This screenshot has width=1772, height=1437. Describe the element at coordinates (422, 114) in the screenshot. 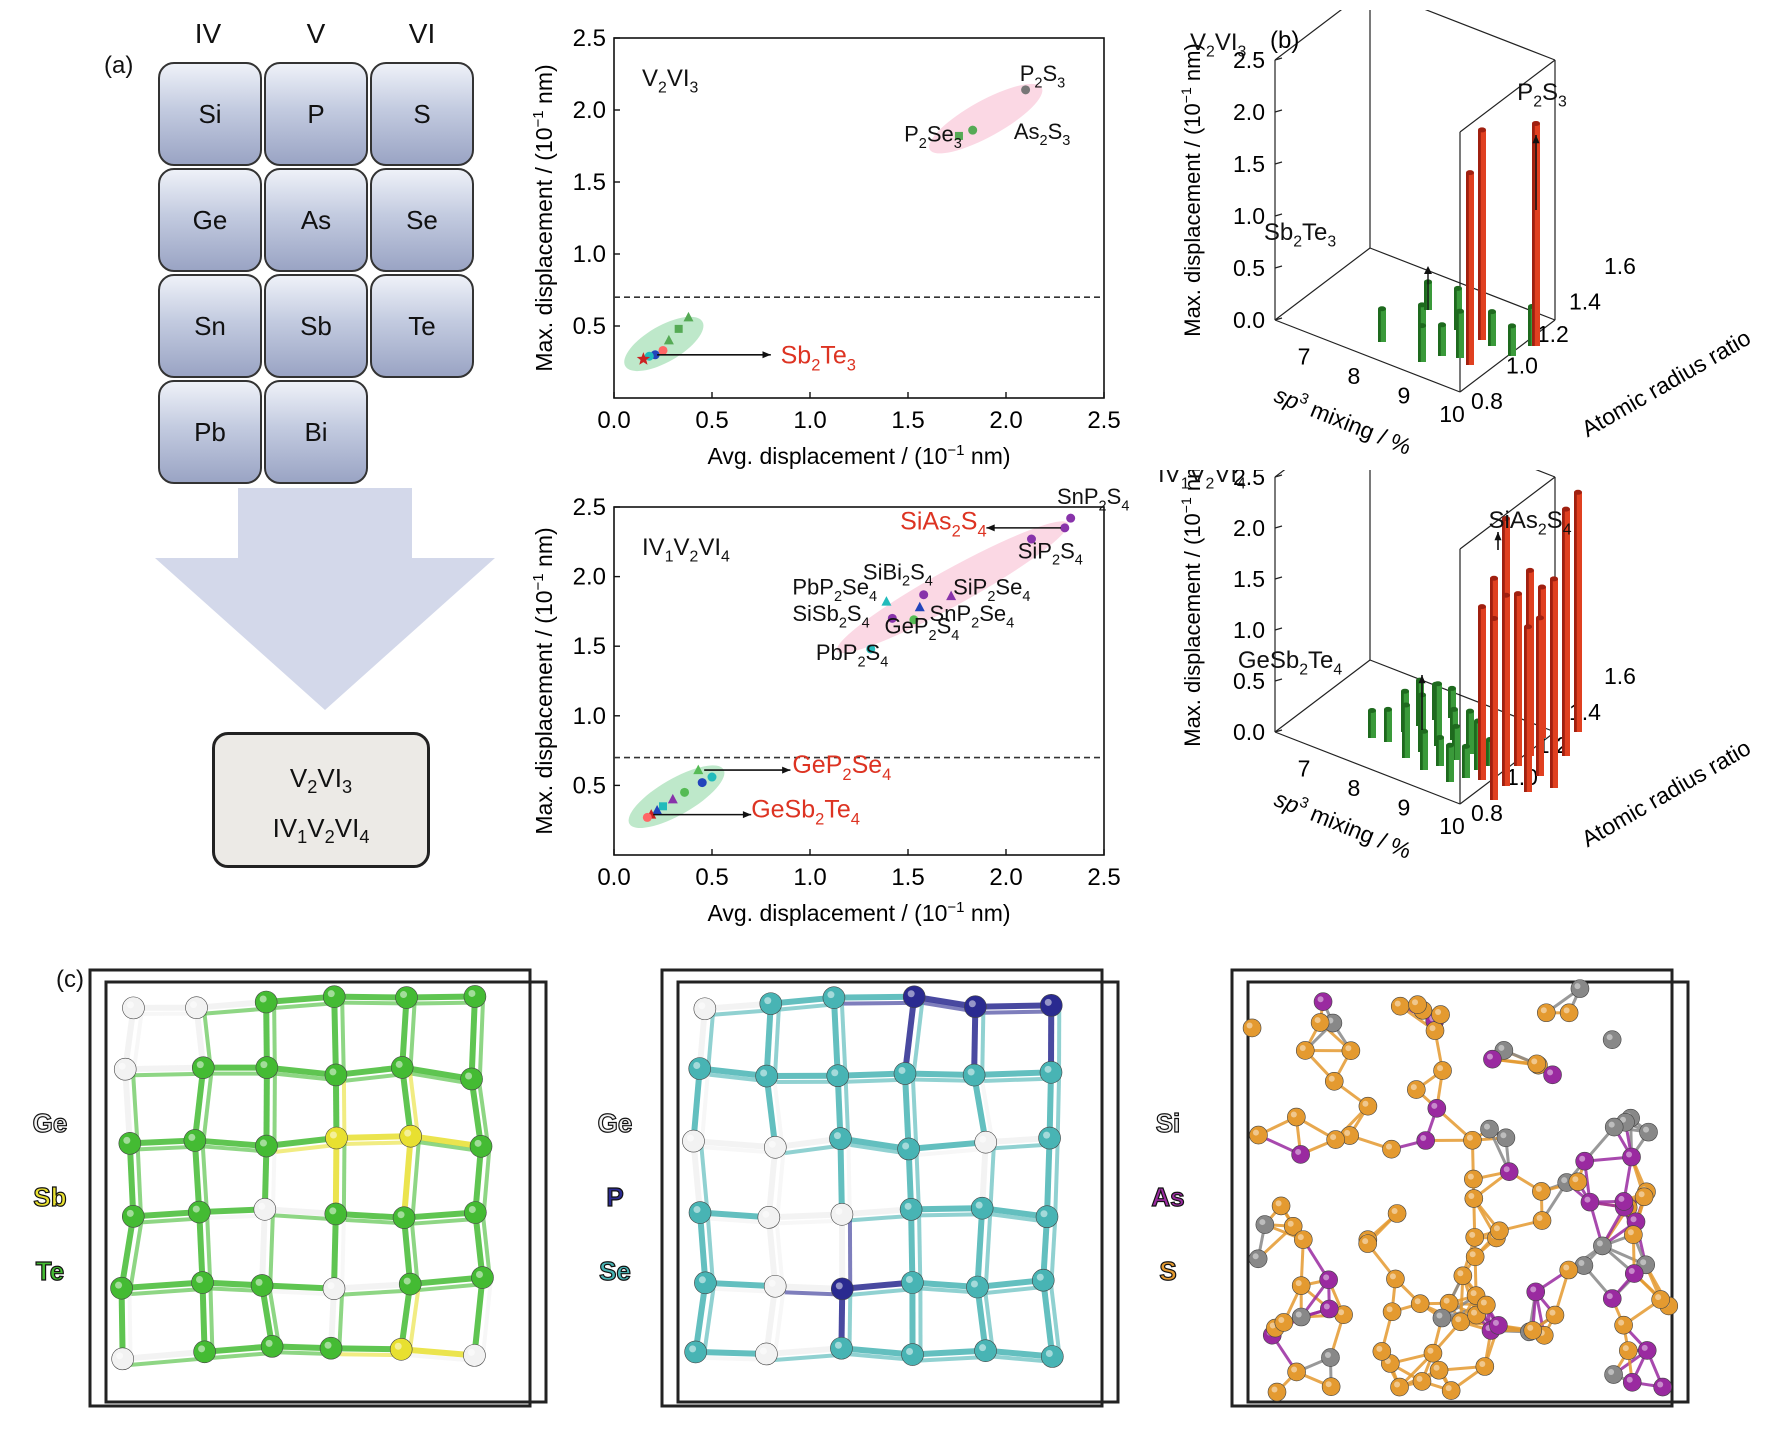

I see `element-cell-s: S` at that location.